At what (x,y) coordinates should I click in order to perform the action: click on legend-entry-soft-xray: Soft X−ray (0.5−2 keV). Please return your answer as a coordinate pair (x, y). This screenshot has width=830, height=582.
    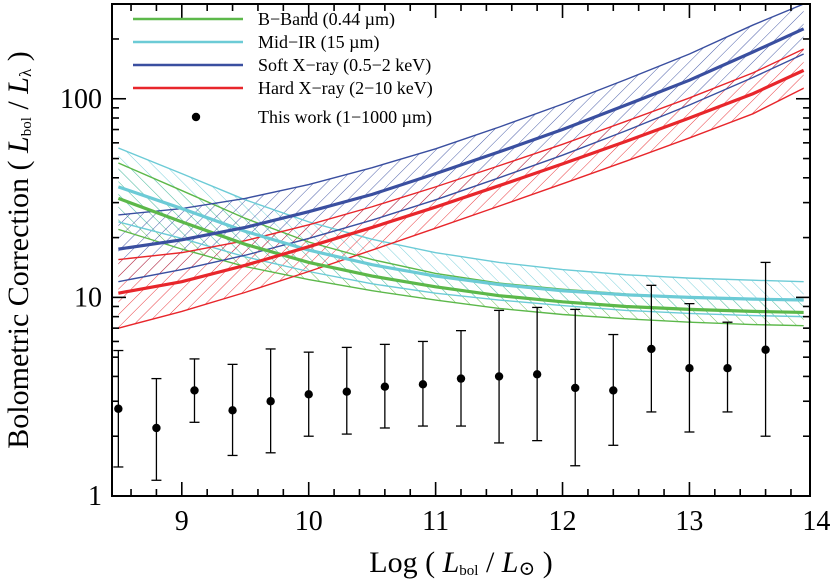
    Looking at the image, I should click on (282, 65).